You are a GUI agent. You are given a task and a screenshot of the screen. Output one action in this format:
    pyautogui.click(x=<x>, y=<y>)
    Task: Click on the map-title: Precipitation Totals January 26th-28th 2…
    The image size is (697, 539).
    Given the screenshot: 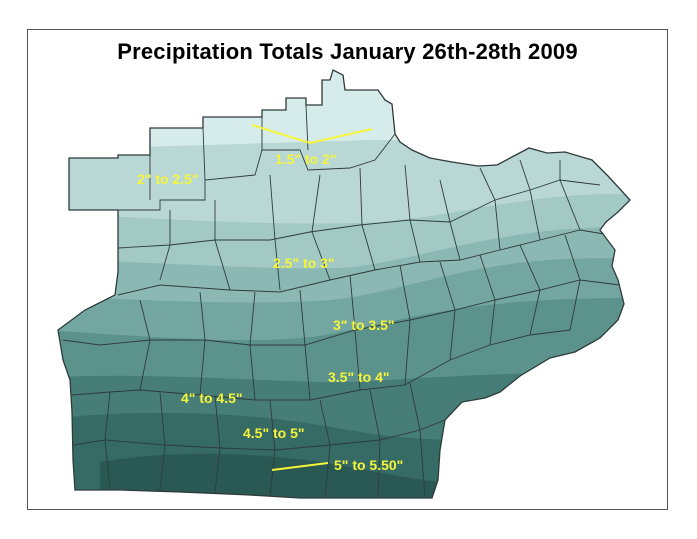 What is the action you would take?
    pyautogui.click(x=347, y=51)
    